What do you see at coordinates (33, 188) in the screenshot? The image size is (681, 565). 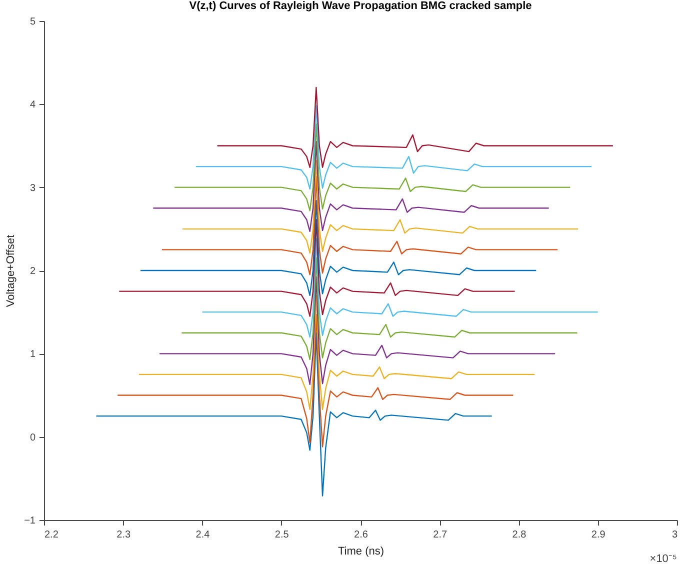 I see `y-tick-label: 3` at bounding box center [33, 188].